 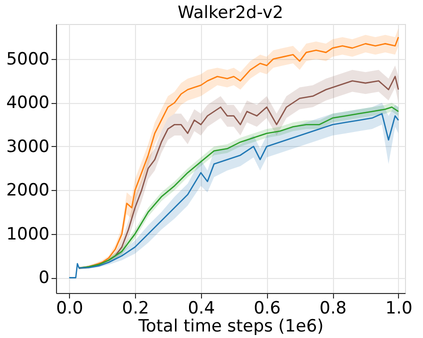 What do you see at coordinates (333, 308) in the screenshot?
I see `x-tick-label: 0.8` at bounding box center [333, 308].